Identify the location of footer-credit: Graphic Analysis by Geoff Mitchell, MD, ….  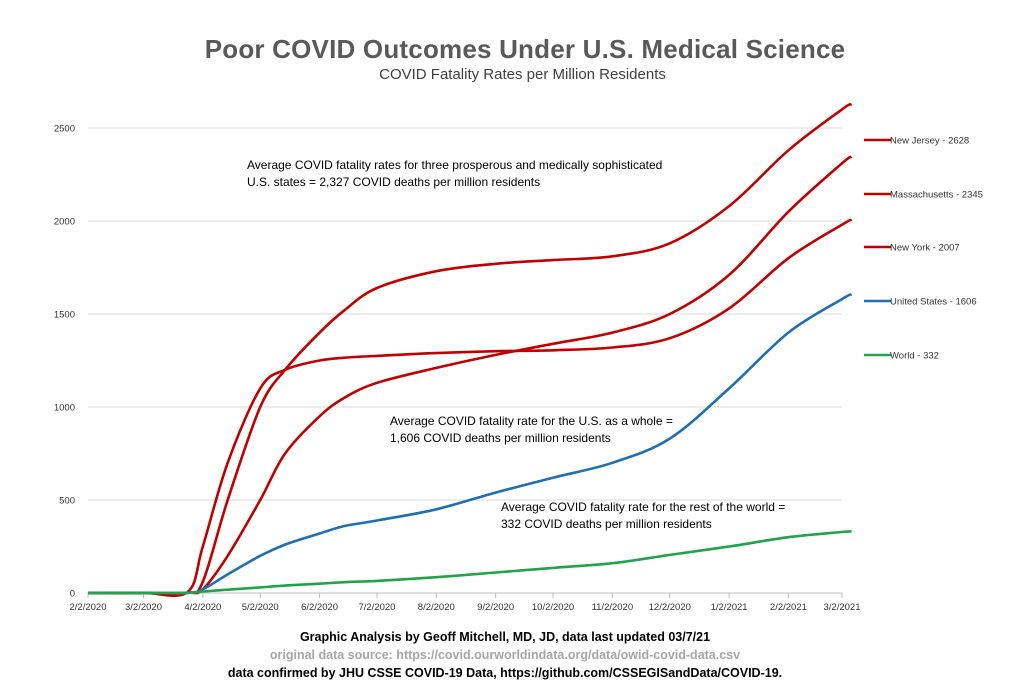
(505, 637).